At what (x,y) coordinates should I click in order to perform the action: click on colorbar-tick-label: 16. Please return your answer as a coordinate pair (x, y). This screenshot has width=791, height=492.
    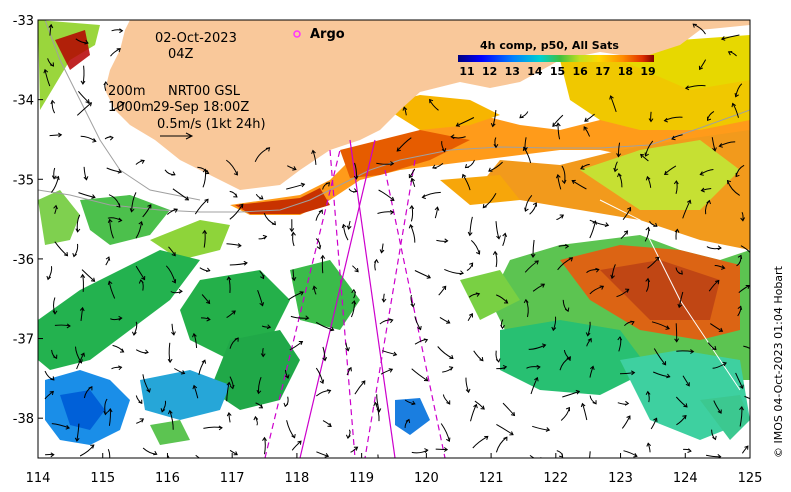
    Looking at the image, I should click on (580, 71).